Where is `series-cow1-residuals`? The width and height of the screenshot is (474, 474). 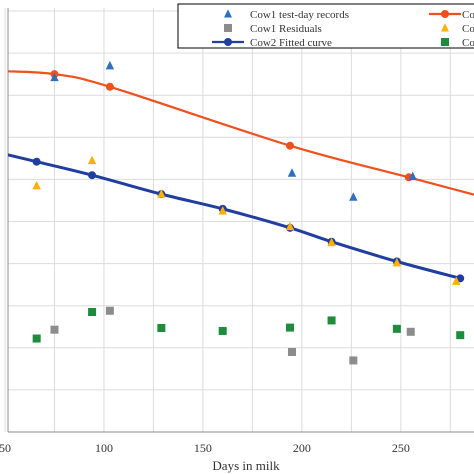 series-cow1-residuals is located at coordinates (232, 335).